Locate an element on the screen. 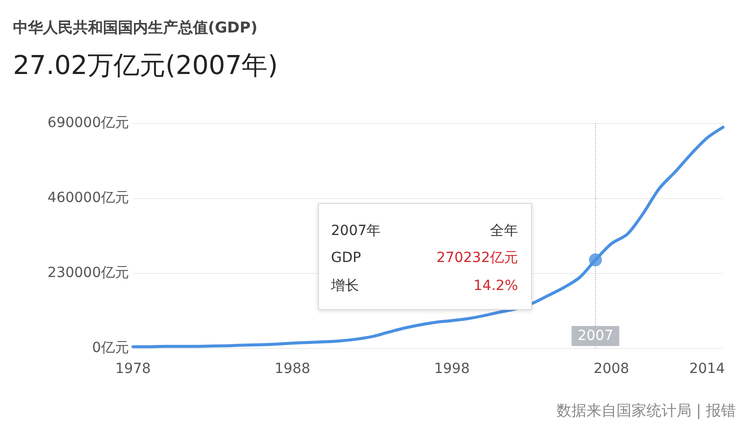  x-tick-label: 2008 is located at coordinates (612, 369).